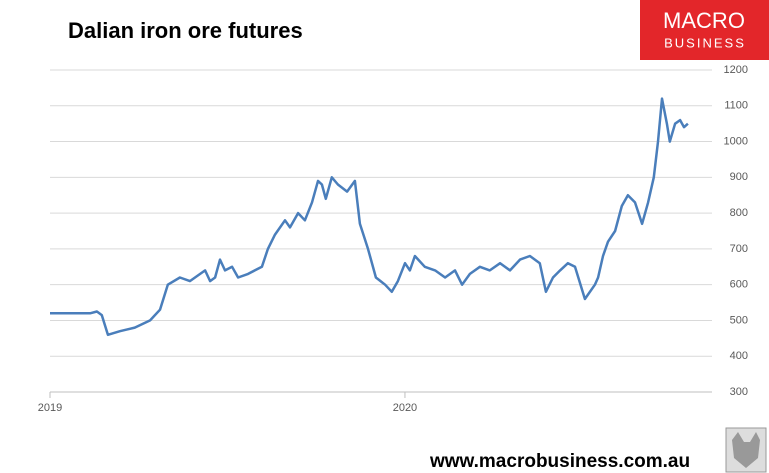 This screenshot has width=769, height=473. Describe the element at coordinates (739, 249) in the screenshot. I see `y-tick-label: 700` at that location.